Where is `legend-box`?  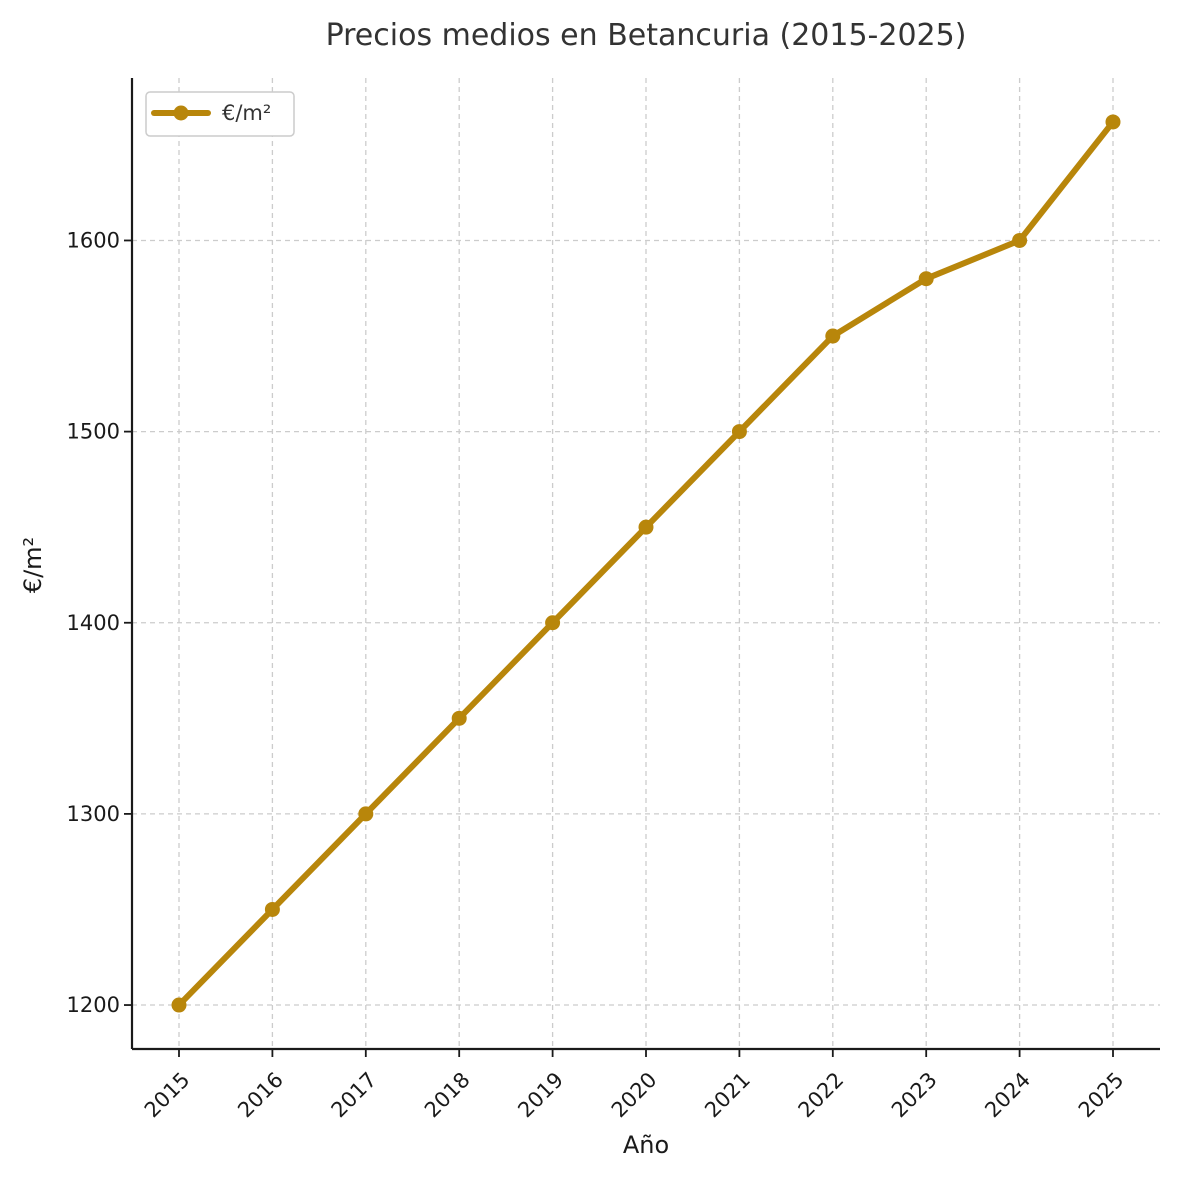 legend-box is located at coordinates (220, 114).